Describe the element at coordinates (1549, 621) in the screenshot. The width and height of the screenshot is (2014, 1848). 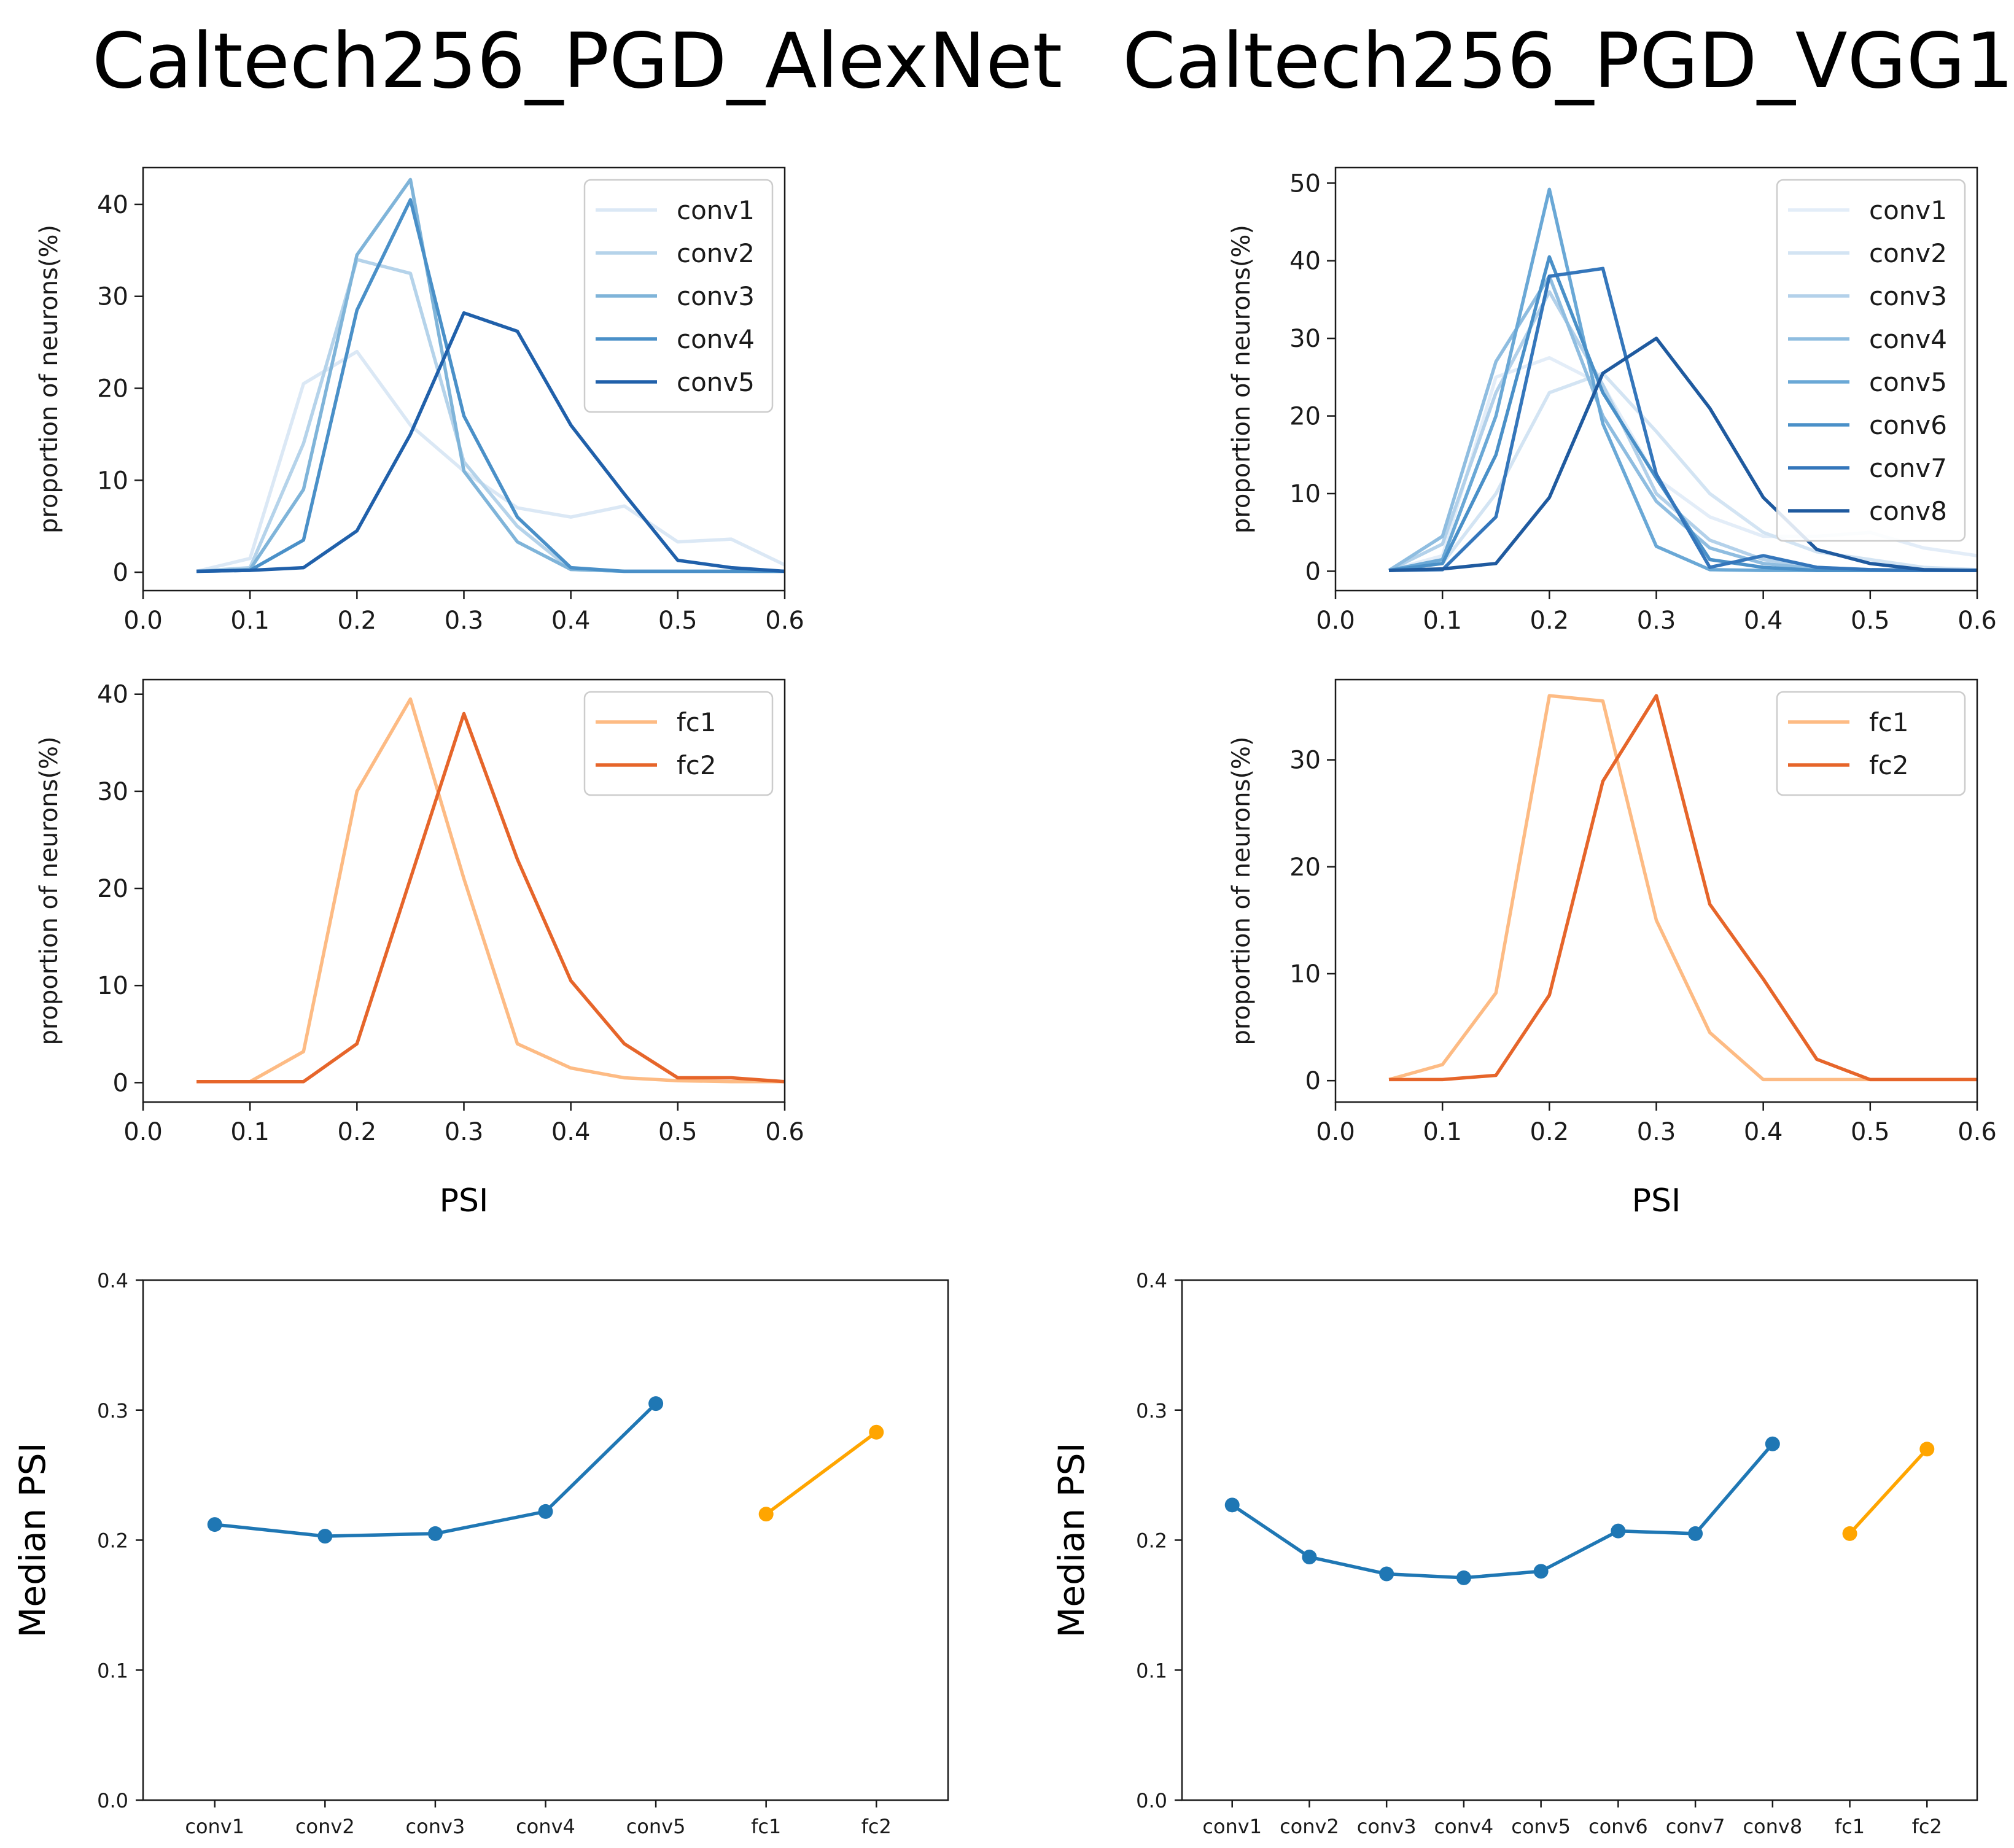
I see `vgg_conv-xtick-label: 0.2` at that location.